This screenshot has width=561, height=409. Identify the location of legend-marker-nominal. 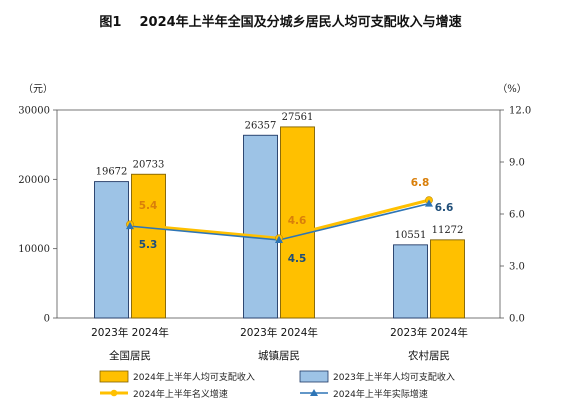
(114, 393).